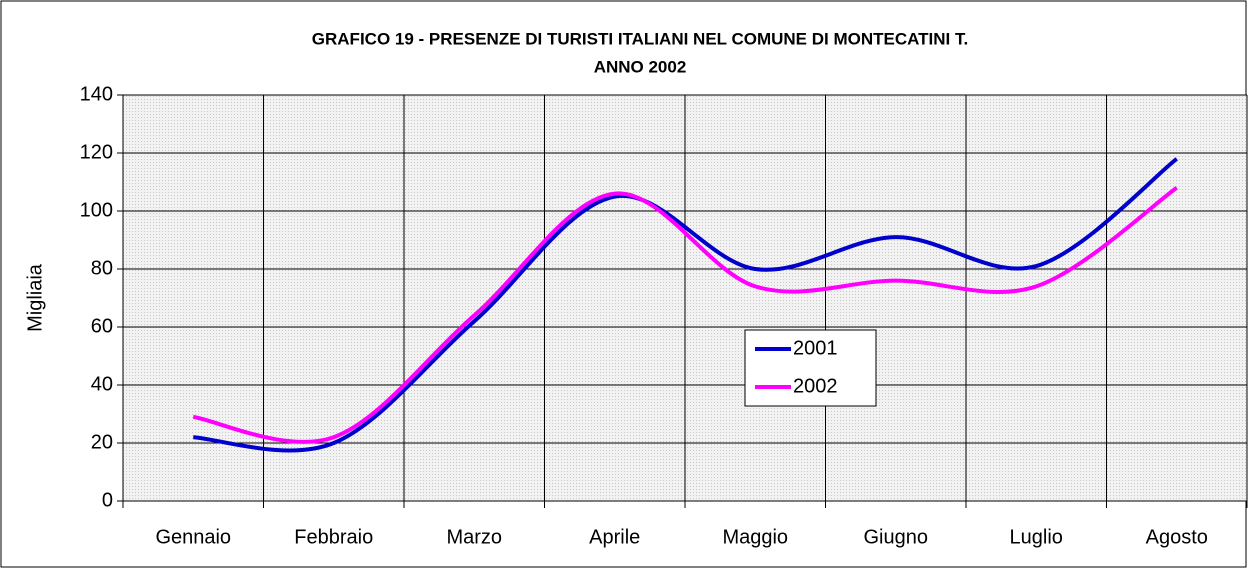 This screenshot has width=1248, height=569. What do you see at coordinates (755, 537) in the screenshot?
I see `x-tick-label: Maggio` at bounding box center [755, 537].